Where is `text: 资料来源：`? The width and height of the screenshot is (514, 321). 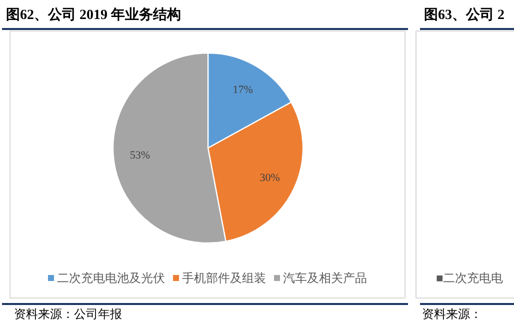
text: 资料来源： is located at coordinates (452, 314).